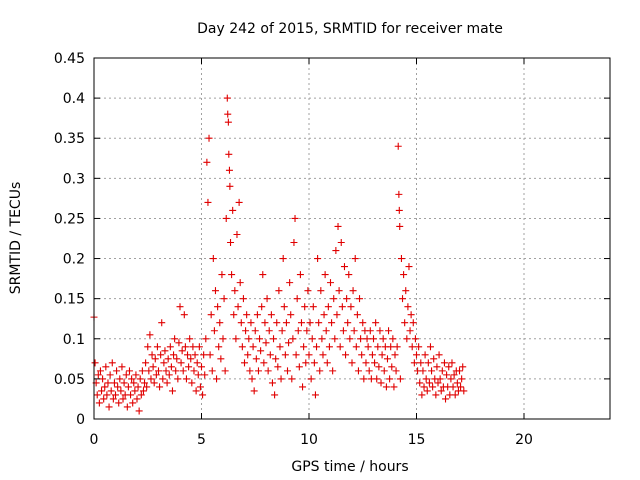 This screenshot has width=640, height=480. I want to click on y-tick-label: 0.2, so click(74, 260).